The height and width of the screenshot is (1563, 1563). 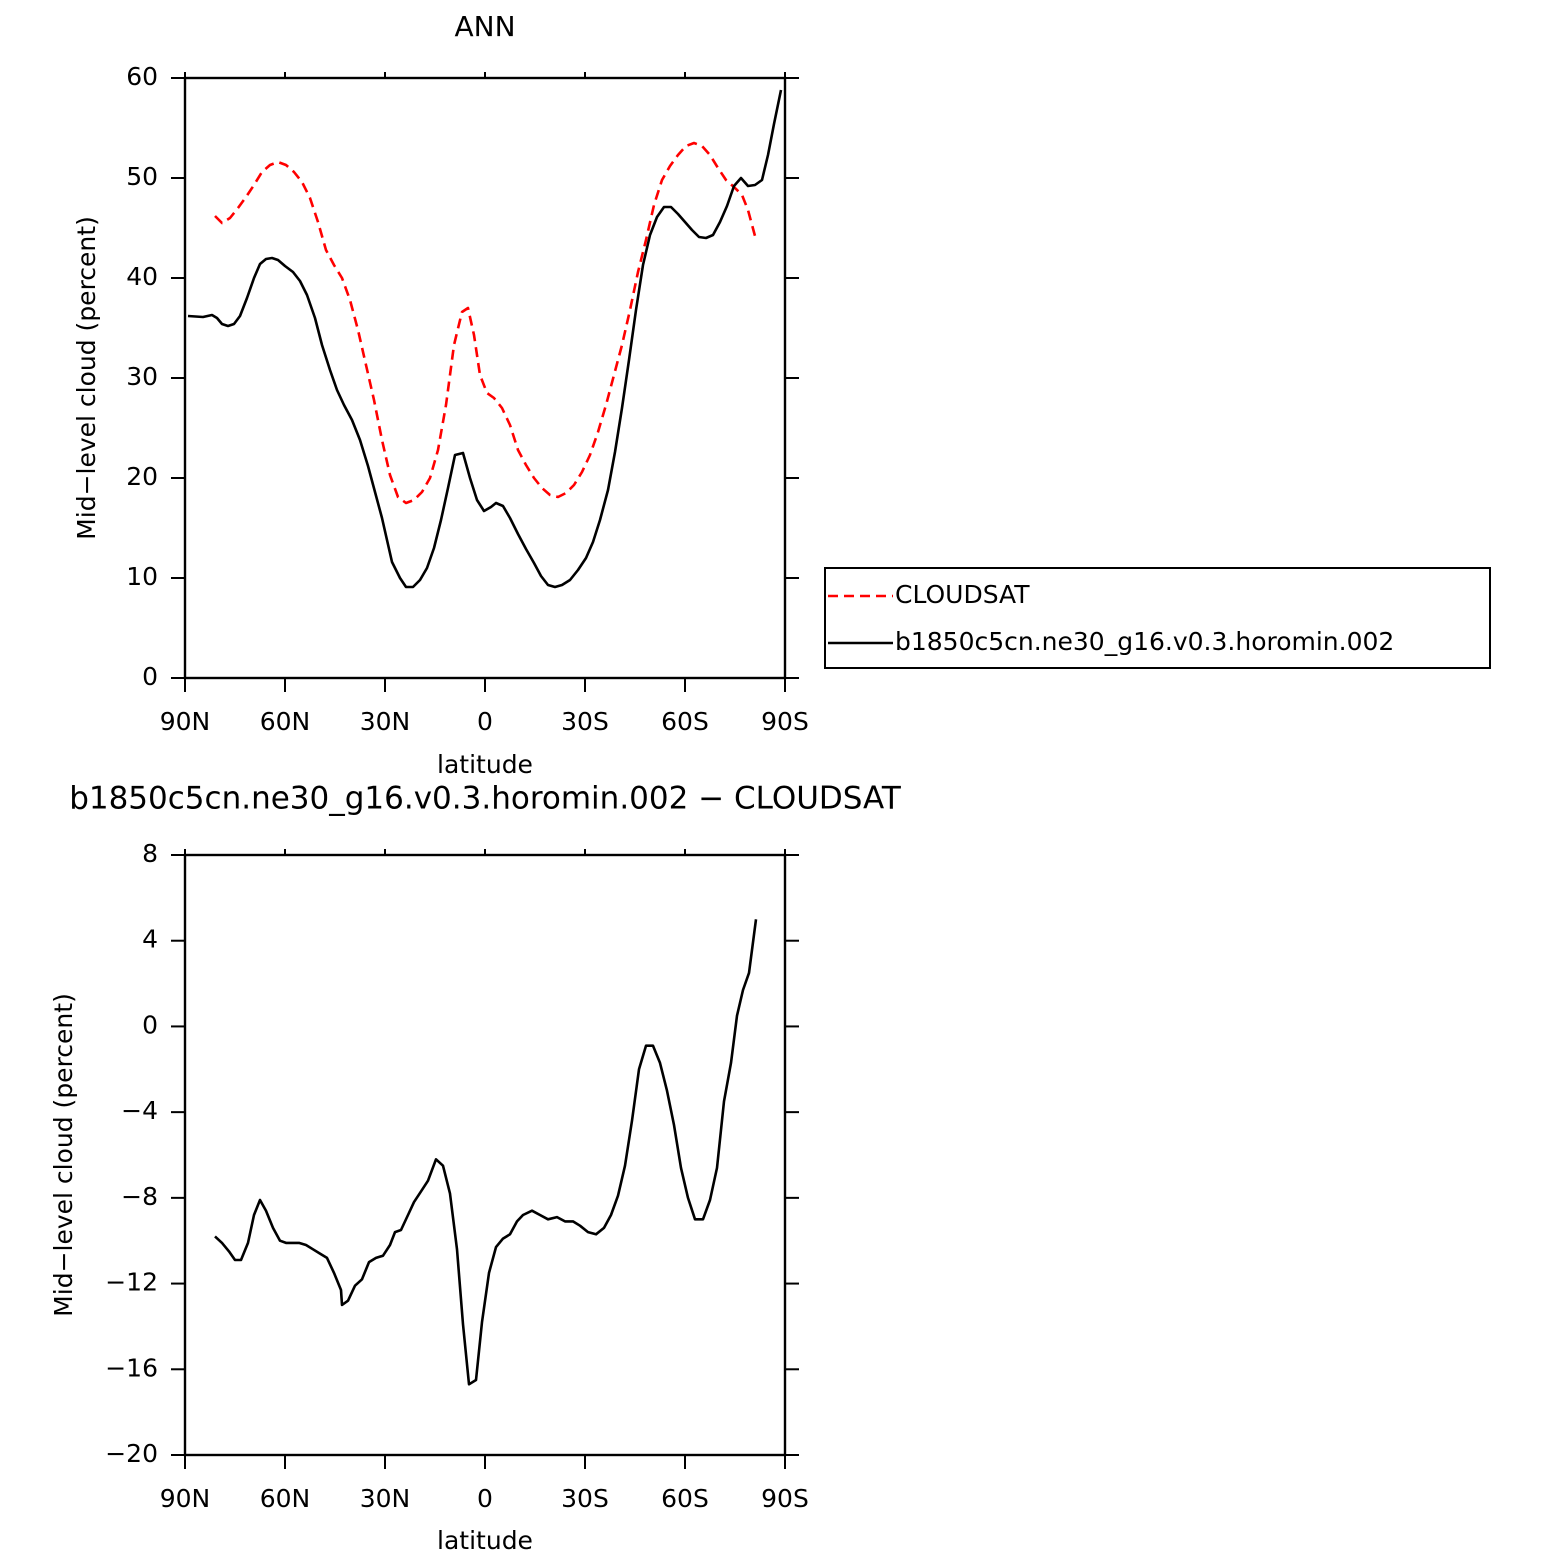 What do you see at coordinates (142, 176) in the screenshot?
I see `y-tick-label: 50` at bounding box center [142, 176].